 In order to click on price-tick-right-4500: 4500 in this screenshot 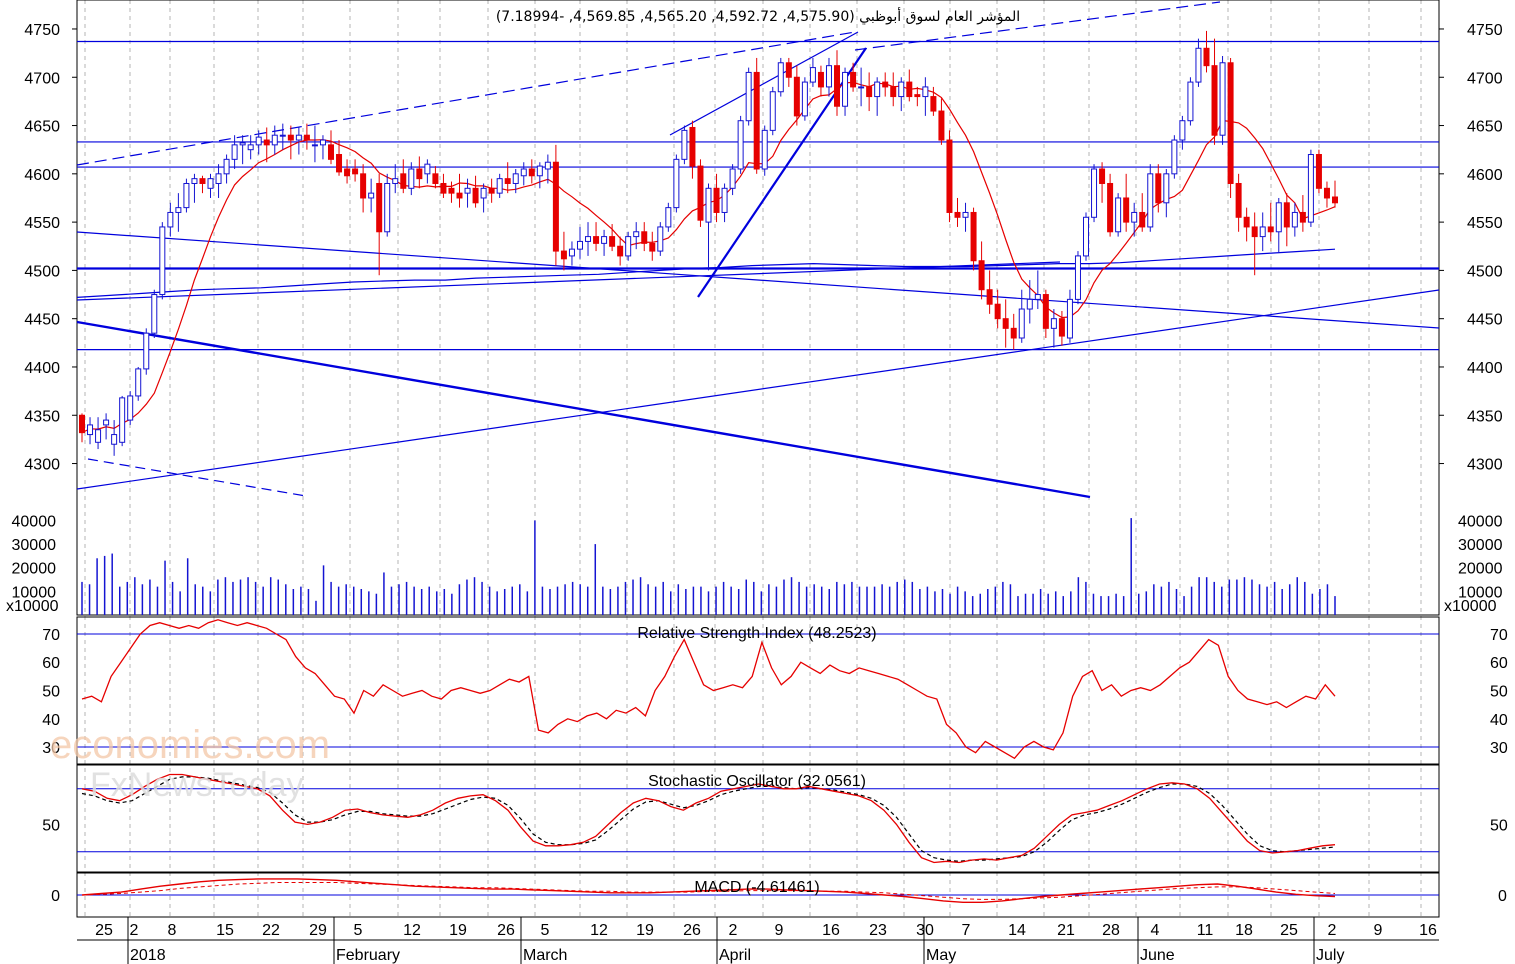, I will do `click(1485, 271)`.